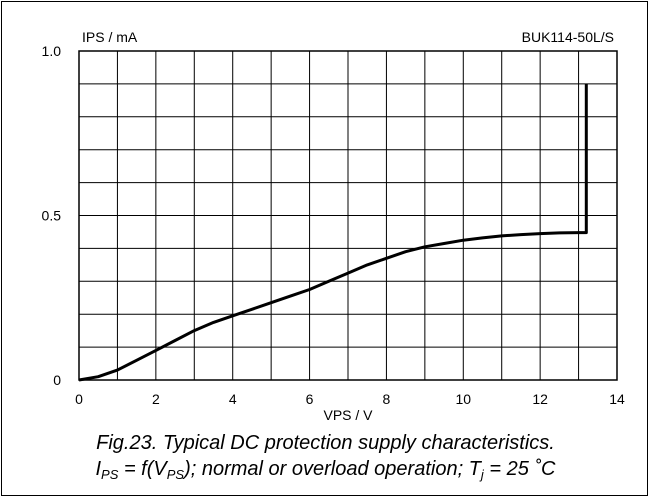  I want to click on chart-title: BUK114-50L/S, so click(568, 37).